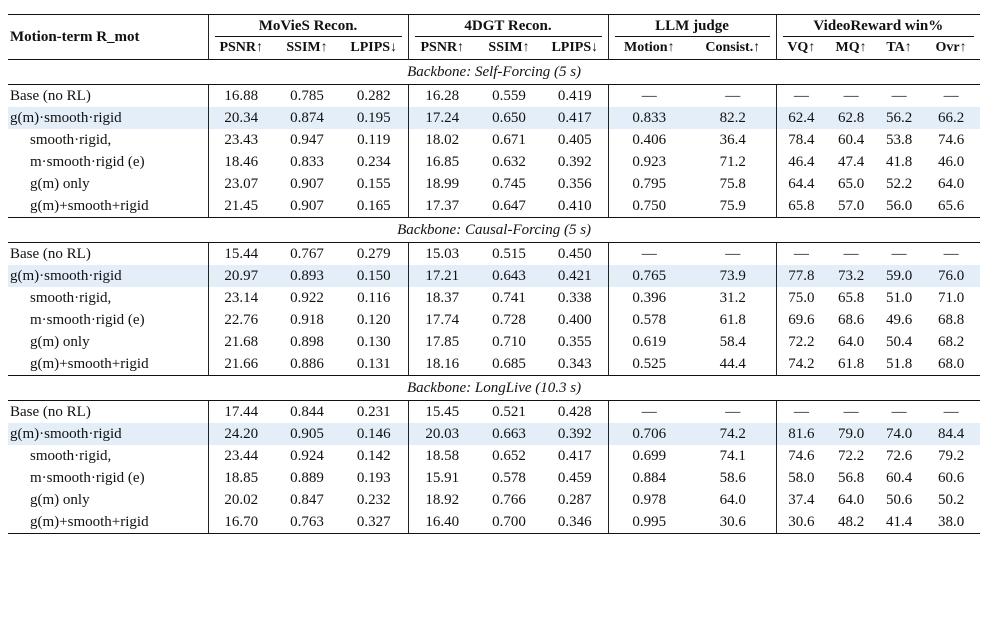 Image resolution: width=988 pixels, height=637 pixels. Describe the element at coordinates (307, 522) in the screenshot. I see `table-cell: 0.763` at that location.